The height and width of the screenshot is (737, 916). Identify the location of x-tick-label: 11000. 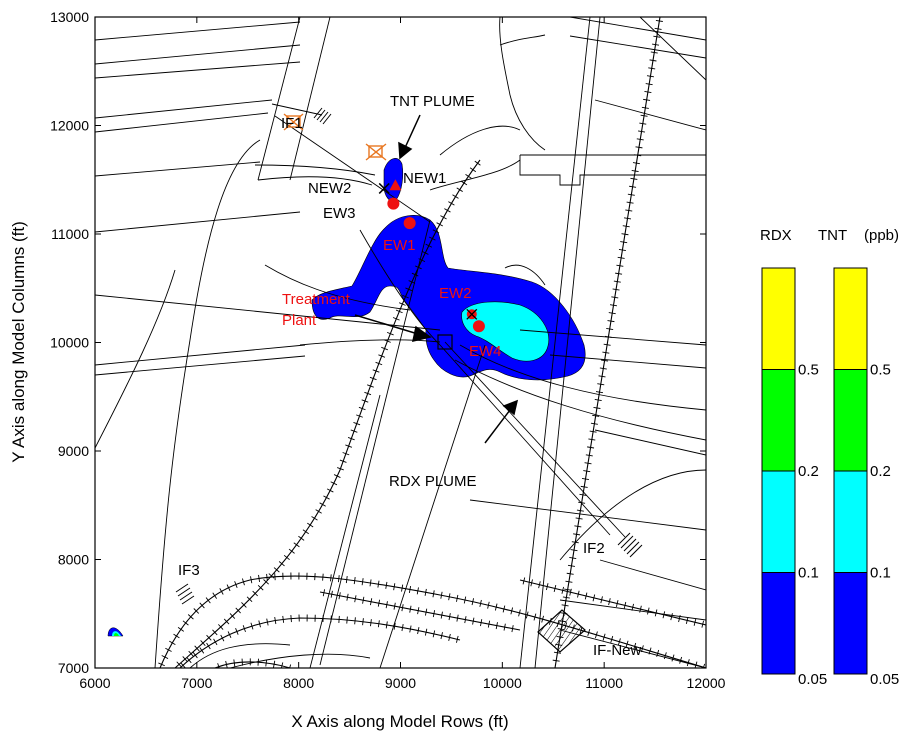
(604, 683).